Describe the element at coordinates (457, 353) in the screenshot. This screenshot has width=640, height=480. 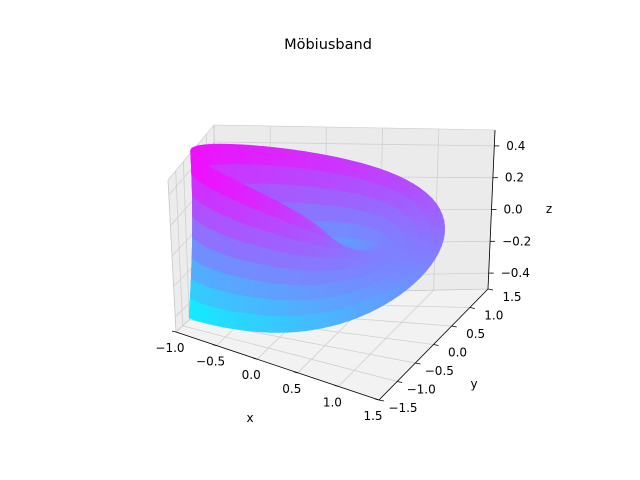
I see `y-tick-label: 0.0` at that location.